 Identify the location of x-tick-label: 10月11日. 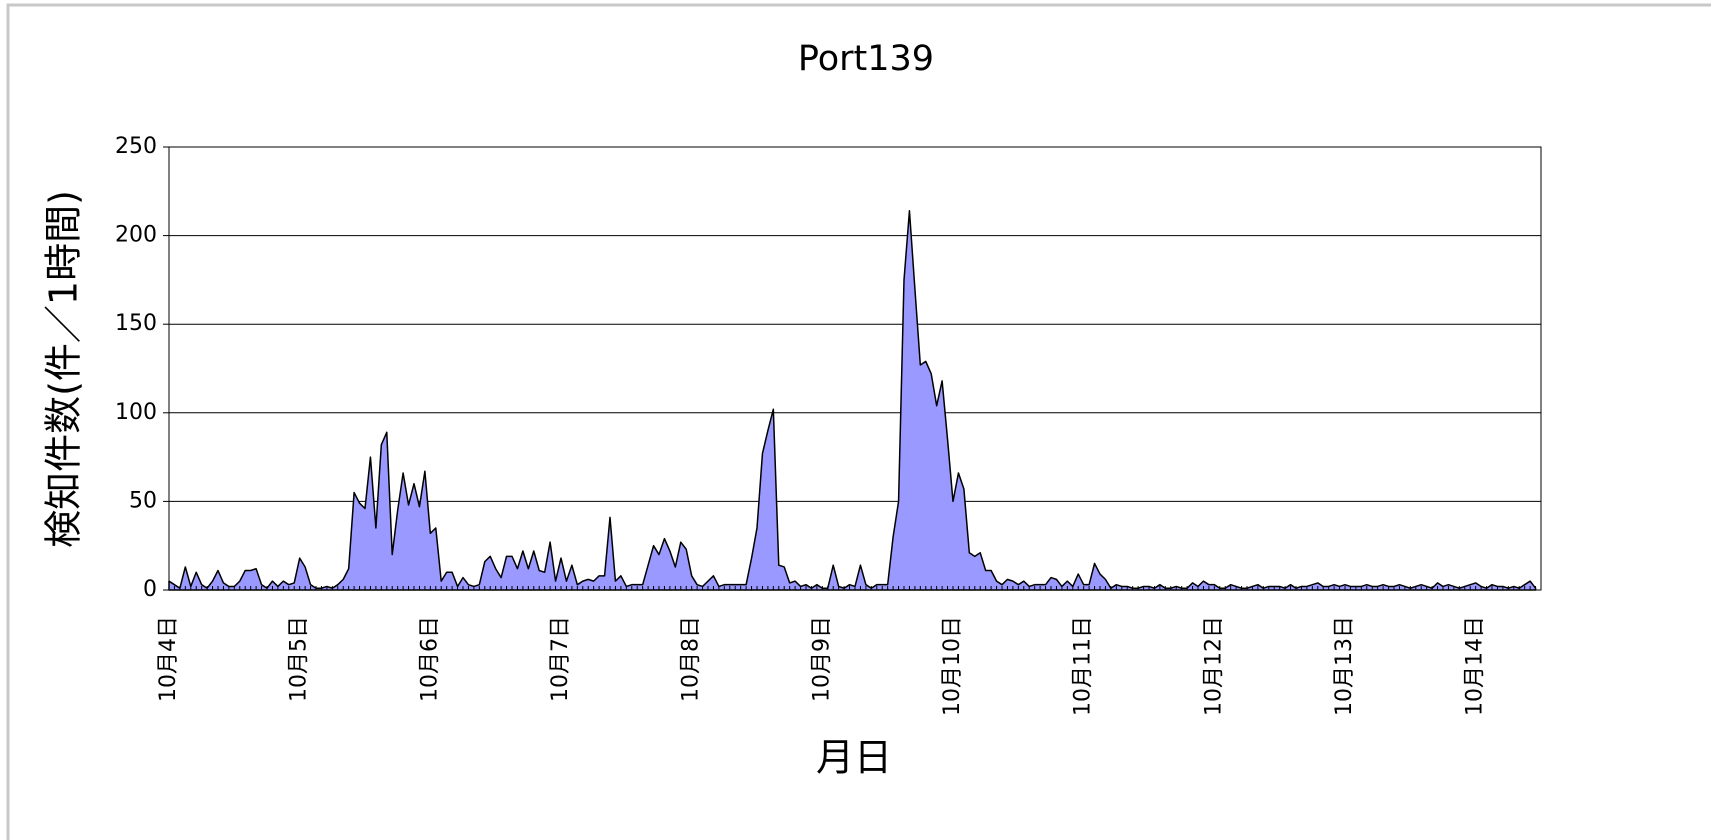
(1083, 666).